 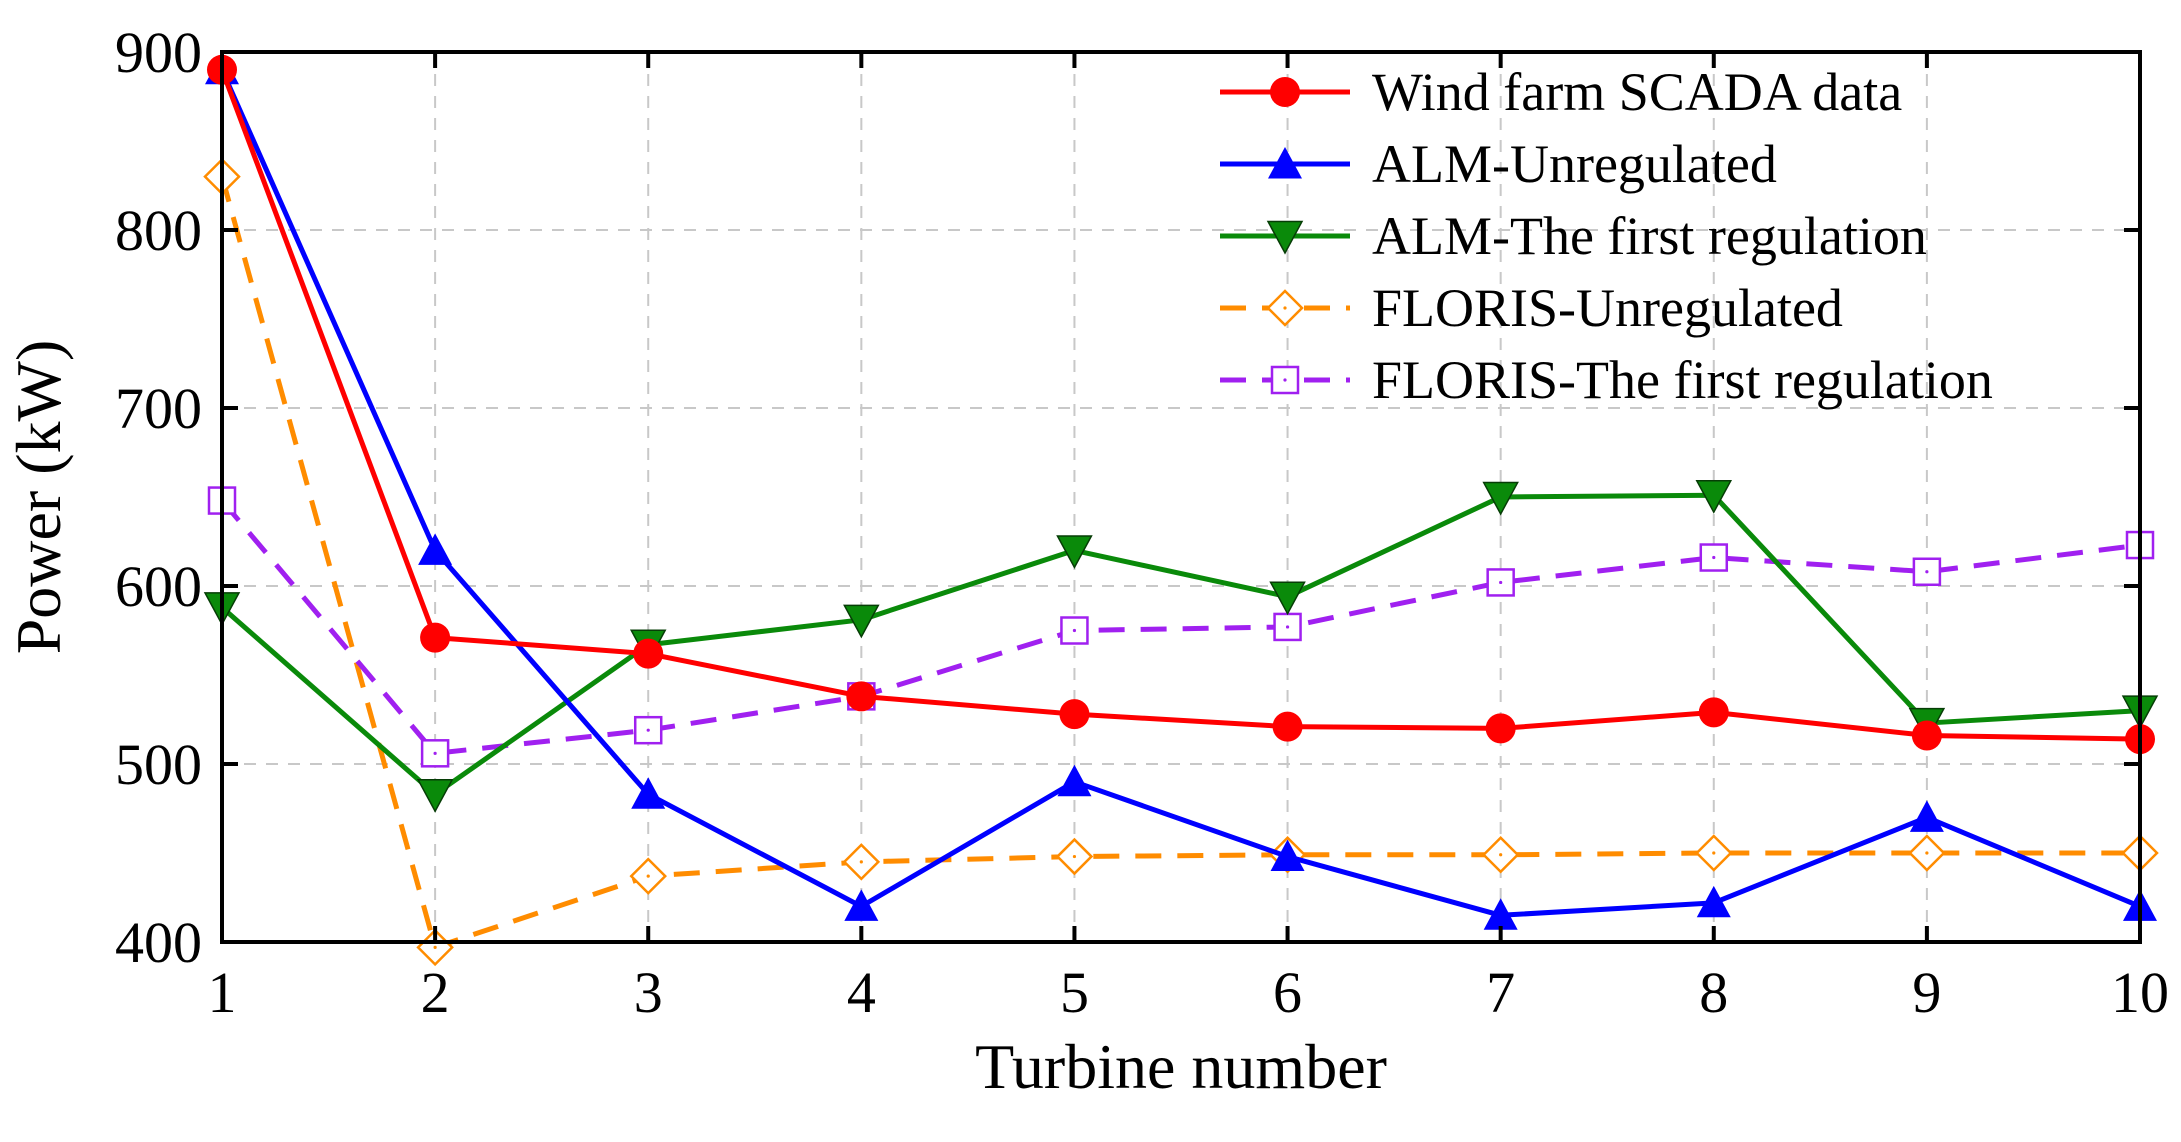 I want to click on x-tick-label: 7, so click(x=1500, y=992).